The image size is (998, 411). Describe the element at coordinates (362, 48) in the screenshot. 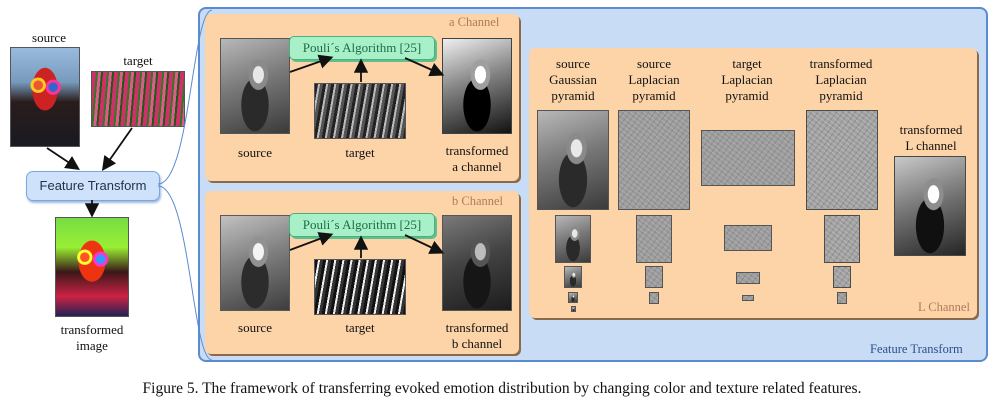

I see `a-pouli-algorithm-box: Pouli´s Algorithm [25]` at that location.